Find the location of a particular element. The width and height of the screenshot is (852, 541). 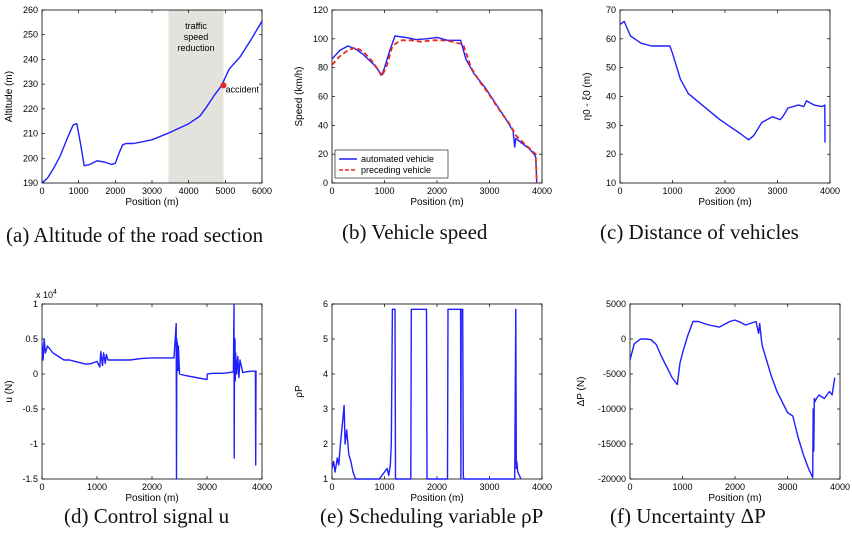

y-tick-label: 0.5 is located at coordinates (31, 339).